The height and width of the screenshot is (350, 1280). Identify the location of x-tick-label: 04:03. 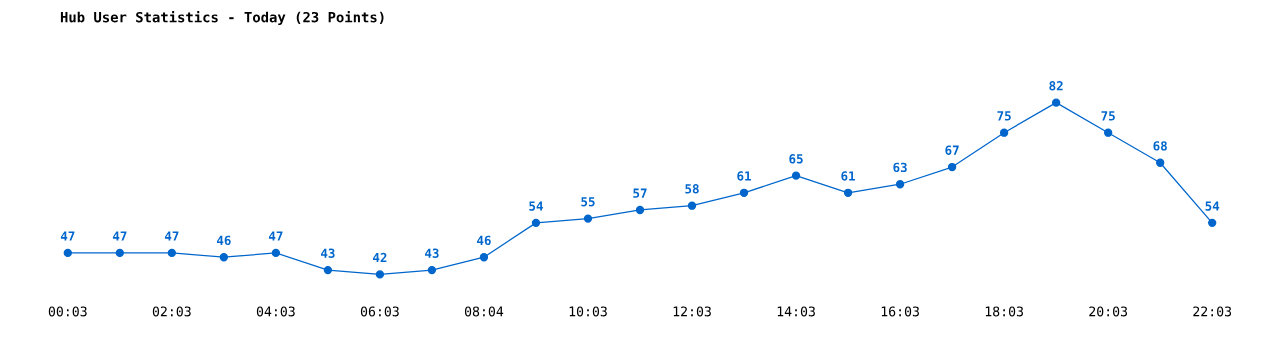
(275, 311).